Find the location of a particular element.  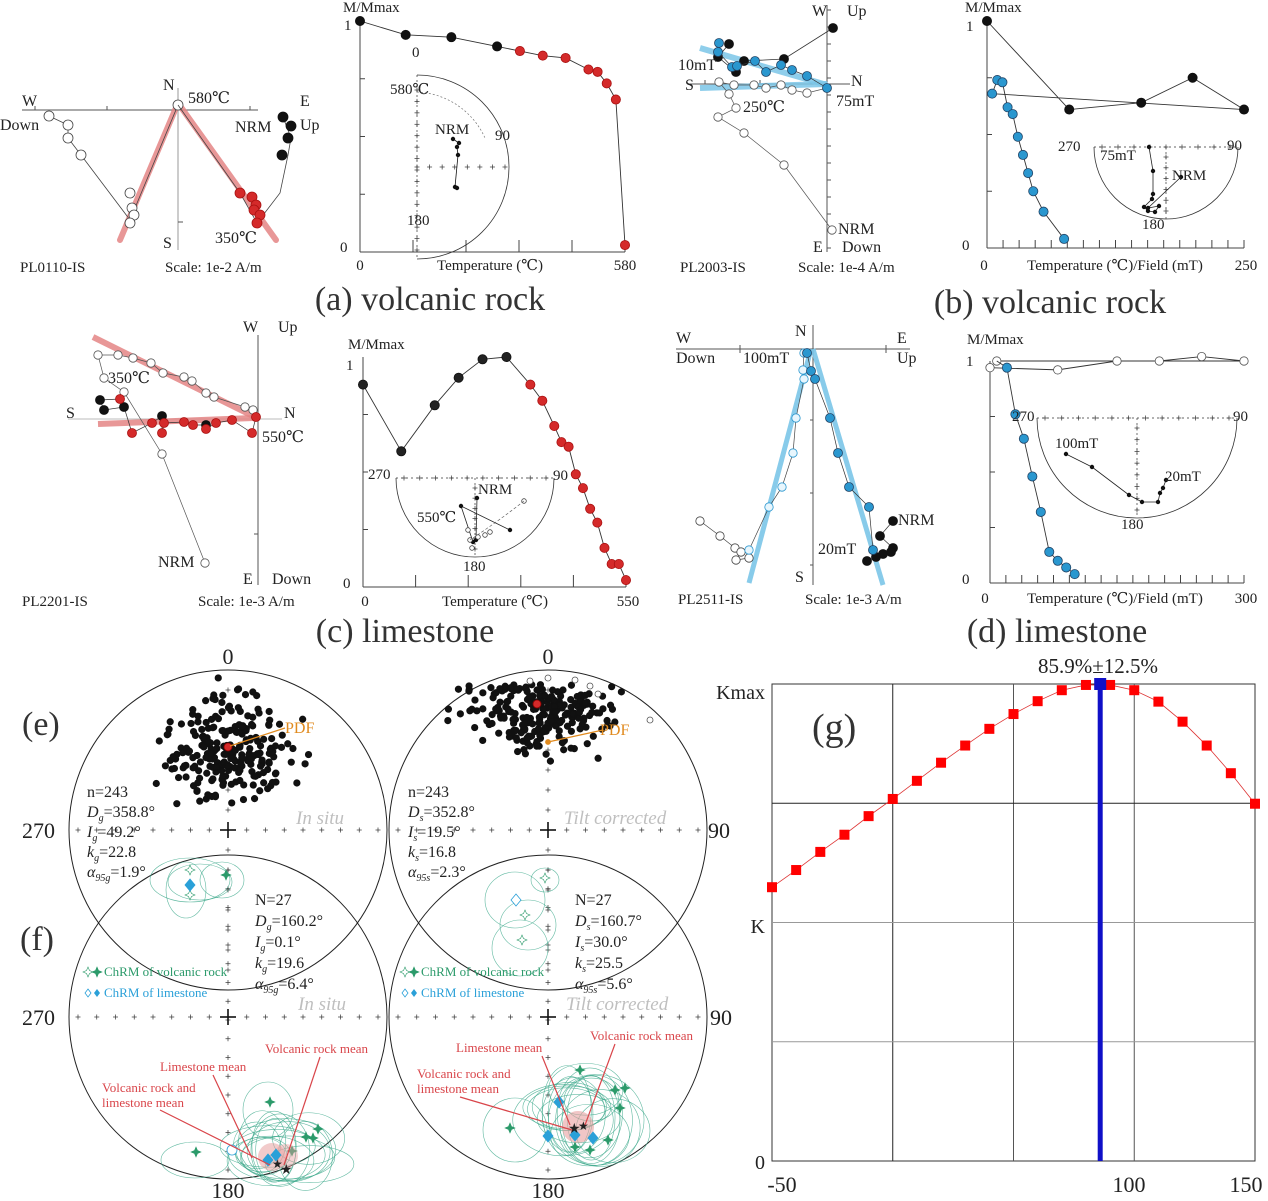

stat-symbol: I is located at coordinates (577, 942).